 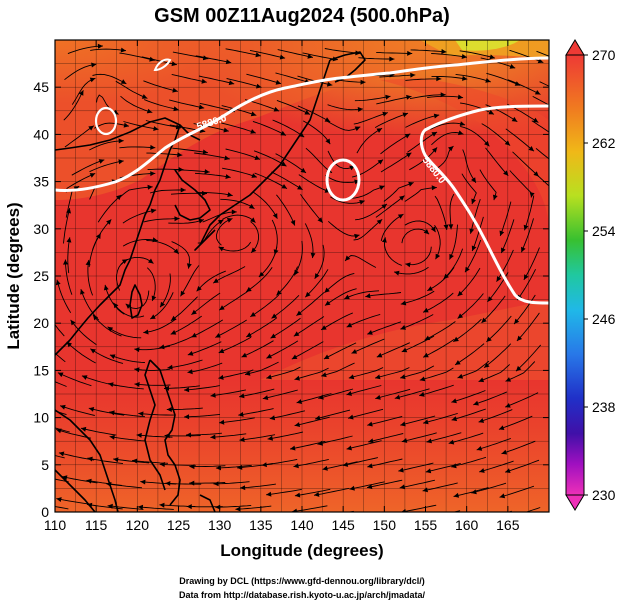 I want to click on y-tick-label: 35, so click(x=41, y=182).